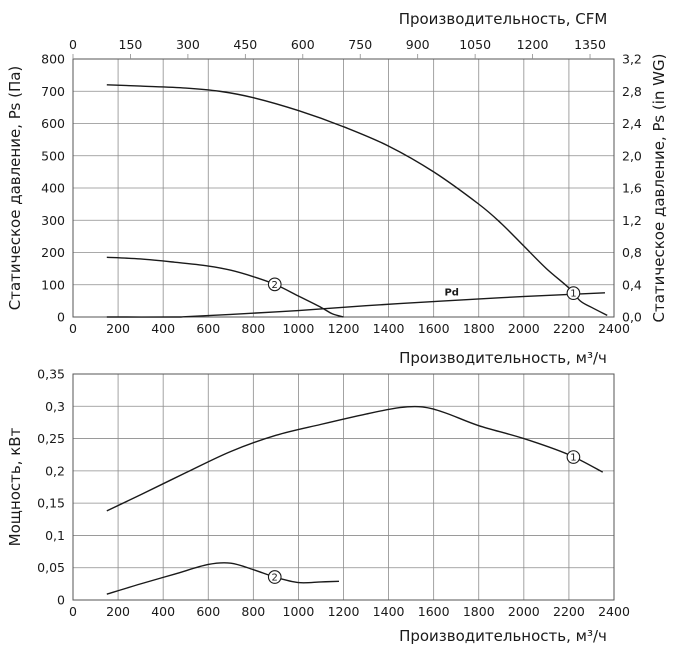 This screenshot has width=676, height=647. I want to click on x2-tick-label: 1200, so click(533, 44).